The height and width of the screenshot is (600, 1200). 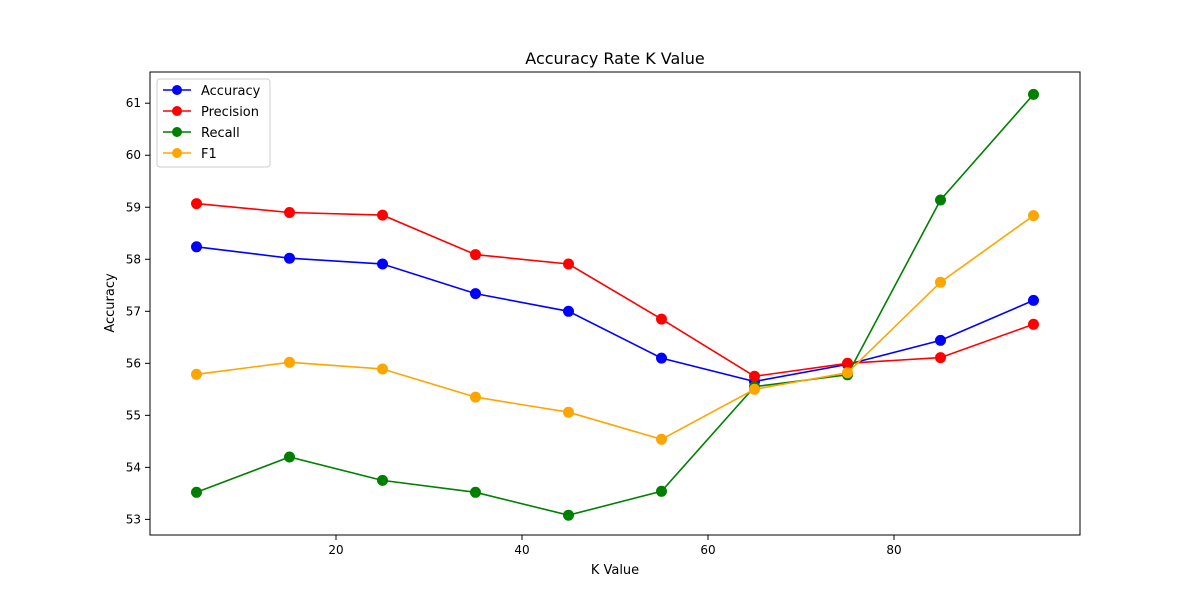 I want to click on y-axis-label: Accuracy, so click(x=110, y=303).